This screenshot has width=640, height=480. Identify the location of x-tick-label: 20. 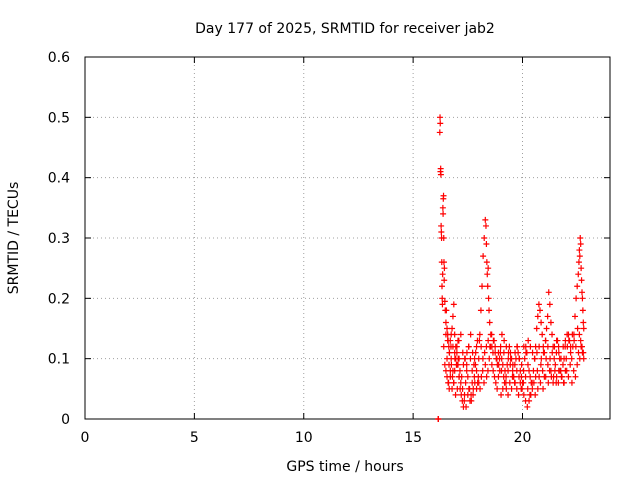
(523, 438).